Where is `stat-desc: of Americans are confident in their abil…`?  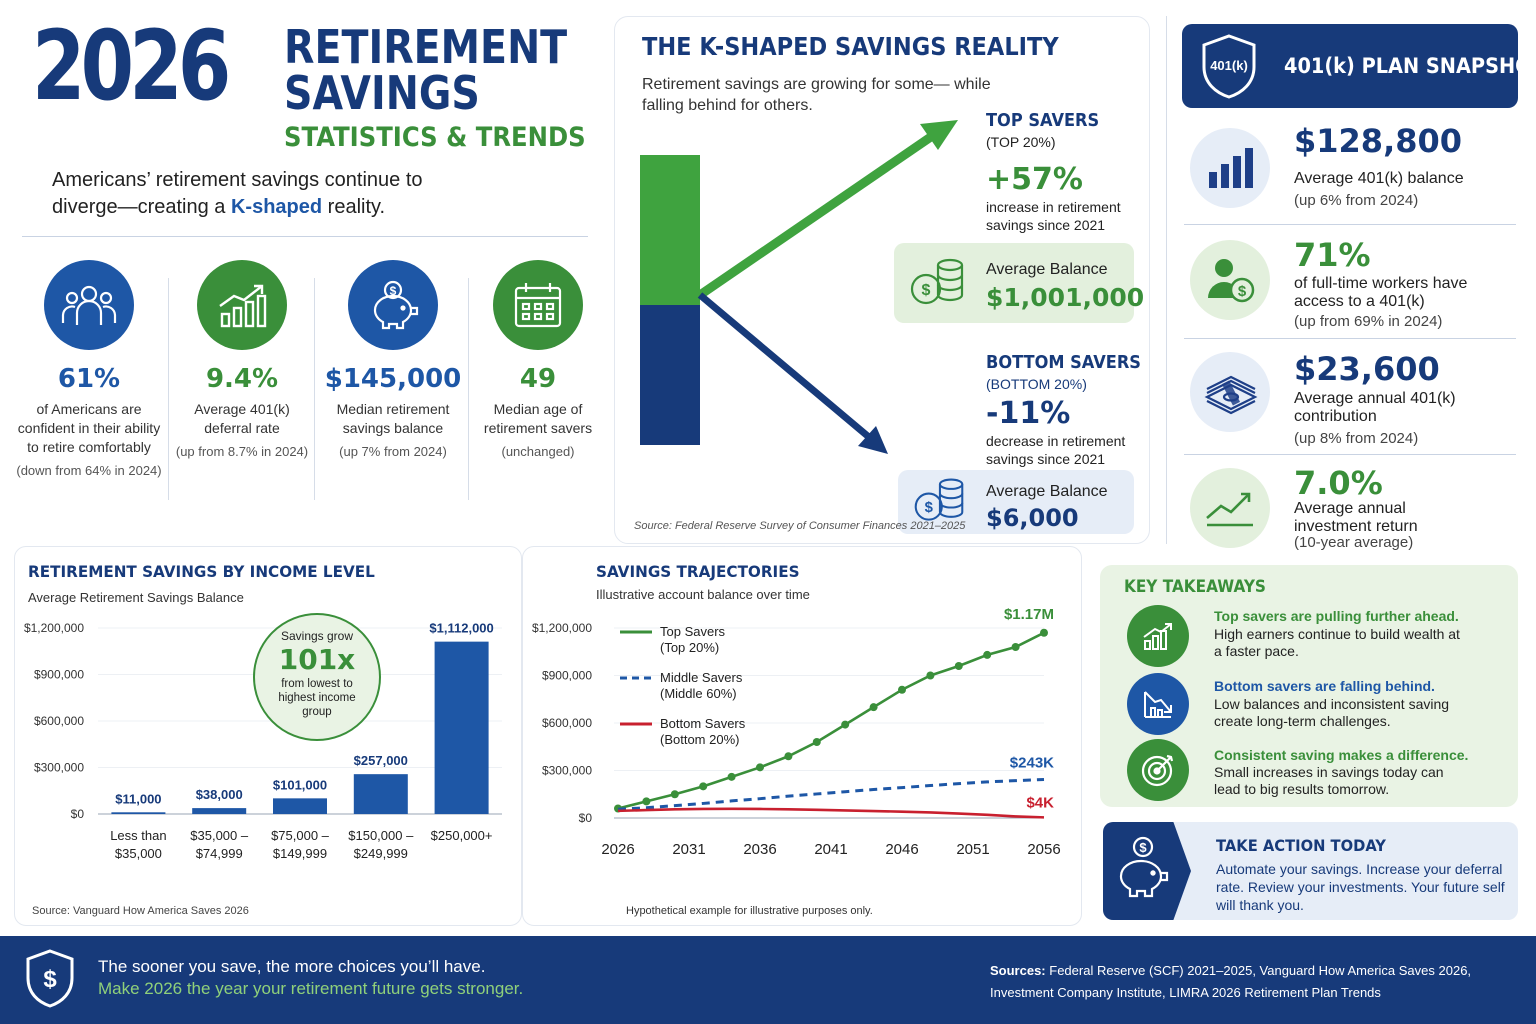 stat-desc: of Americans are confident in their abil… is located at coordinates (89, 428).